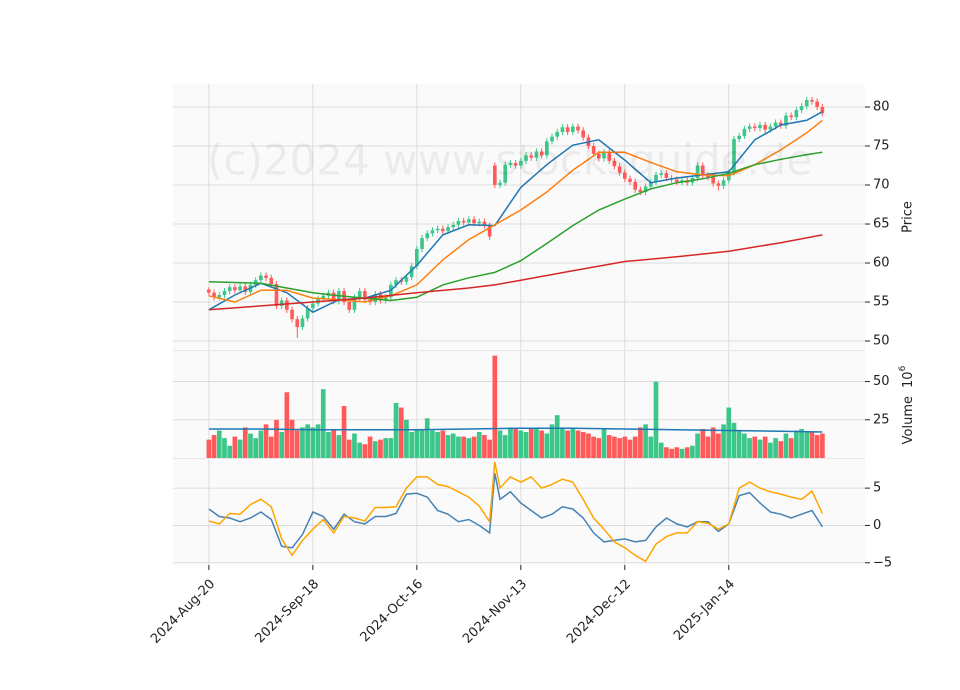 The height and width of the screenshot is (690, 960). Describe the element at coordinates (881, 146) in the screenshot. I see `y-tick-label: 75` at that location.